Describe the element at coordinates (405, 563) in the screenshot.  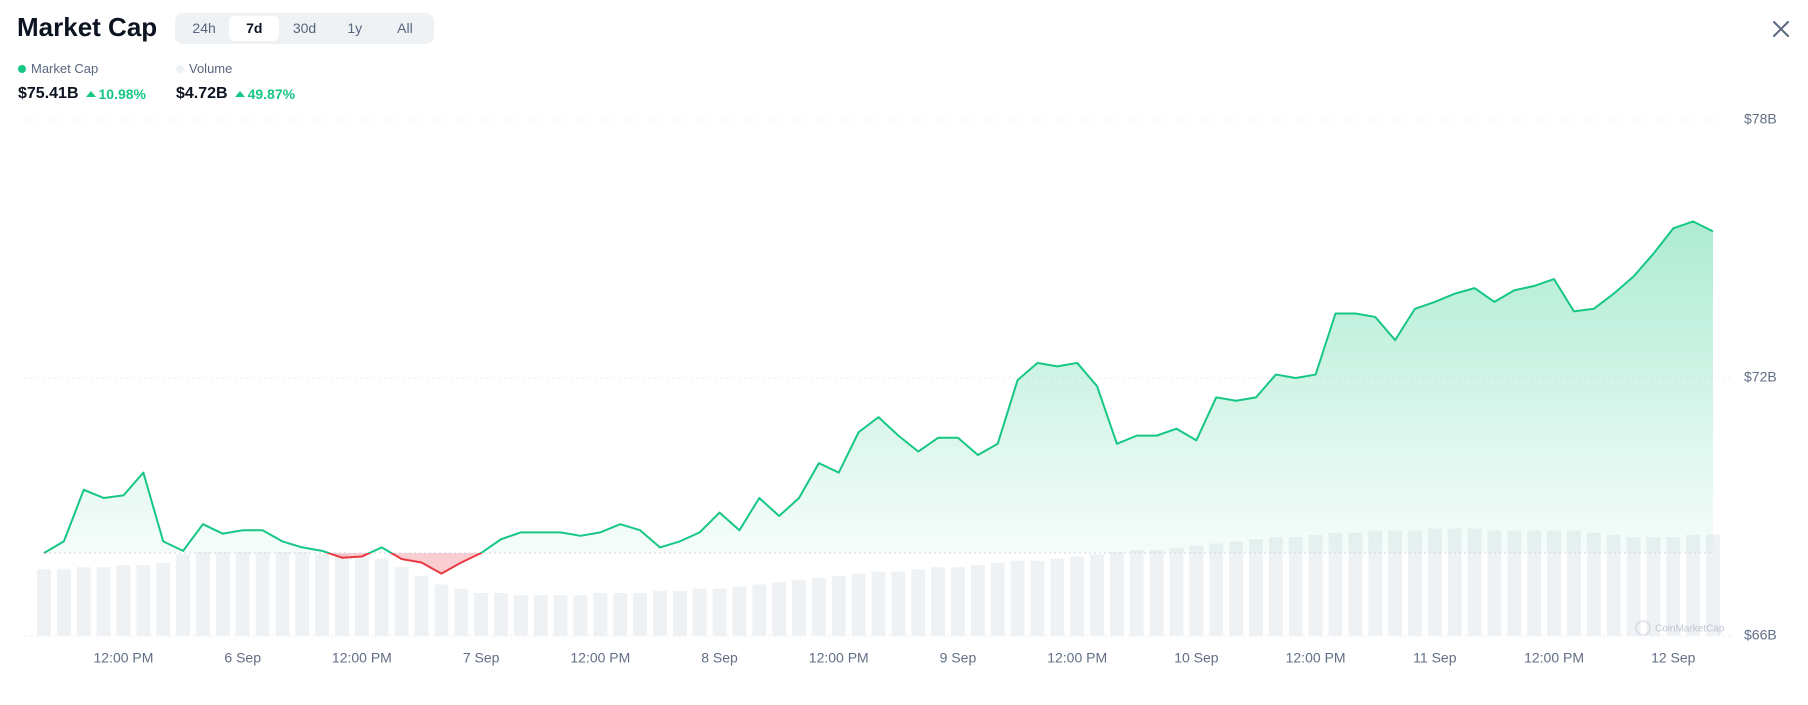
I see `area-down` at that location.